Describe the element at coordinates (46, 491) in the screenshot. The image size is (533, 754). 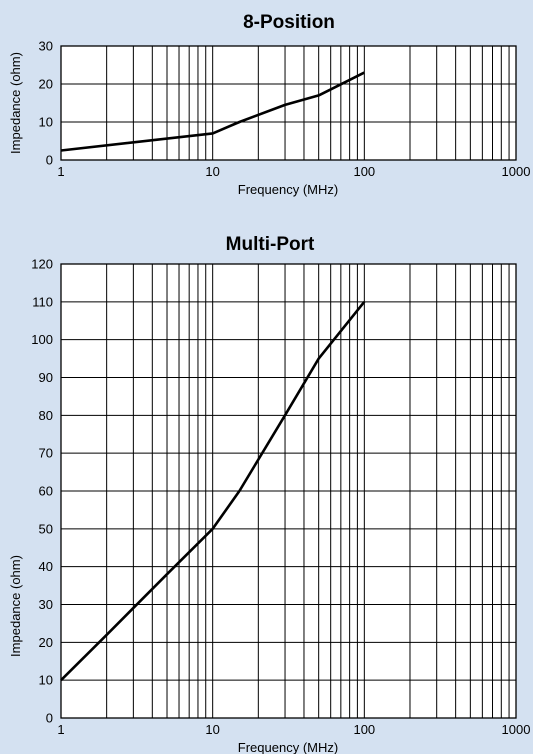
I see `y-tick-label: 60` at that location.